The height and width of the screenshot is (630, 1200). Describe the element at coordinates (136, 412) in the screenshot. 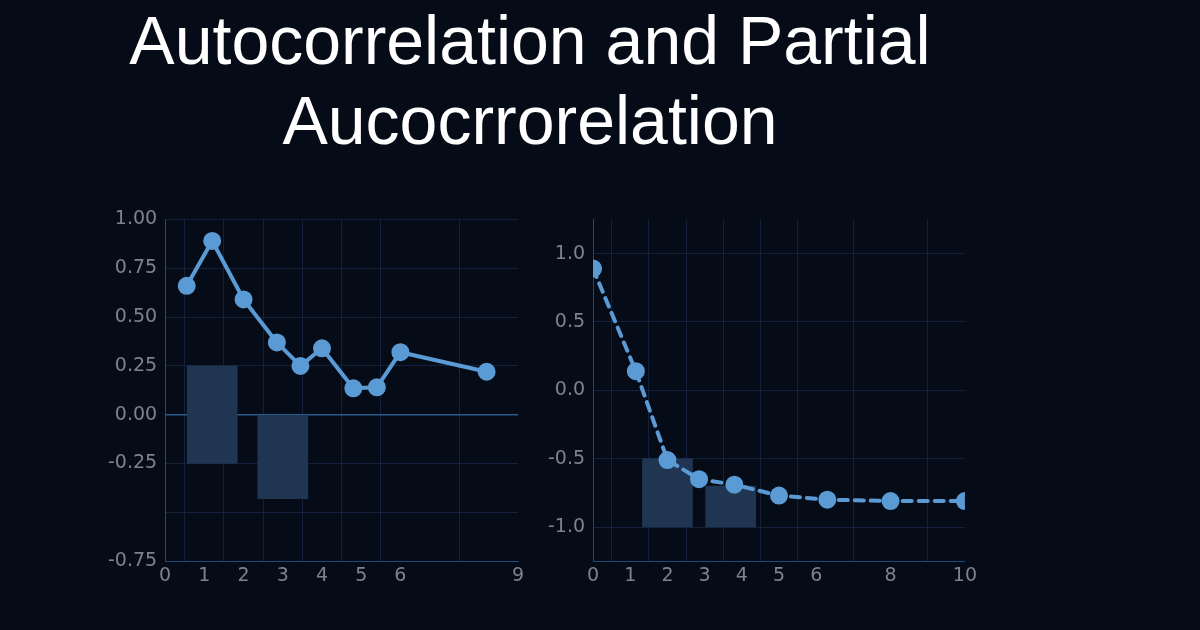

I see `y-tick-label: 0.00` at that location.